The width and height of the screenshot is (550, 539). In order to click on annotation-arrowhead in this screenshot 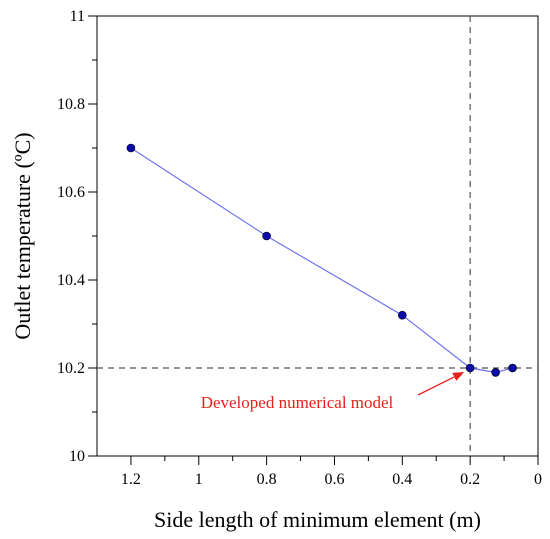, I will do `click(458, 376)`.